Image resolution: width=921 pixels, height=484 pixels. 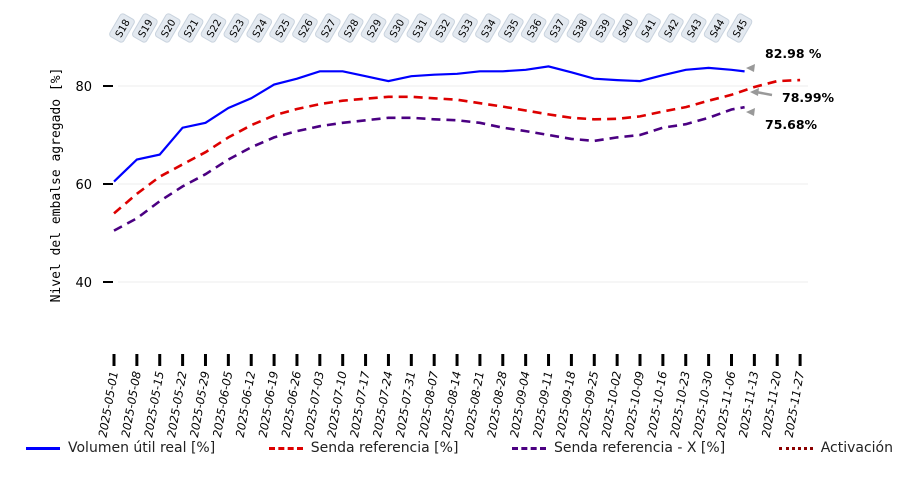 What do you see at coordinates (602, 28) in the screenshot?
I see `week-label: S39` at bounding box center [602, 28].